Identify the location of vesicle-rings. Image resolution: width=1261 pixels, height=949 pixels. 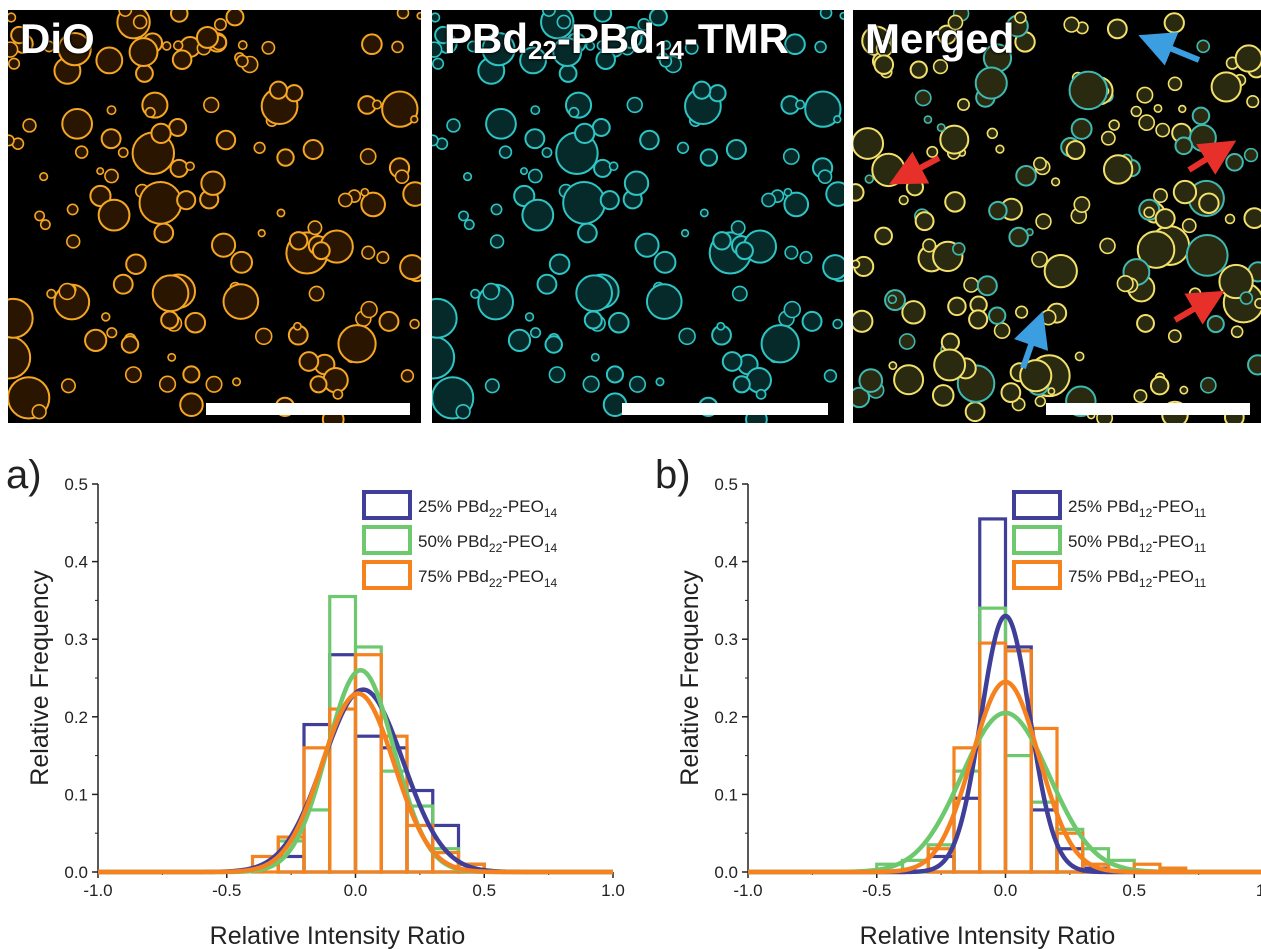
(638, 216).